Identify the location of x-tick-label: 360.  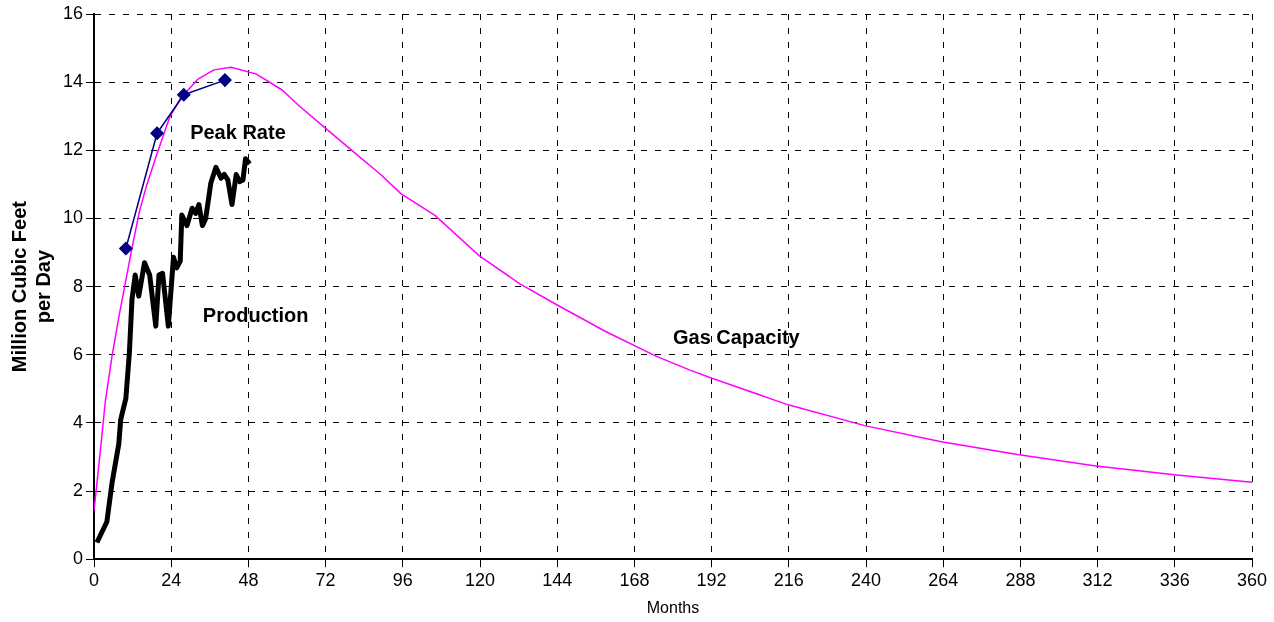
(1252, 579).